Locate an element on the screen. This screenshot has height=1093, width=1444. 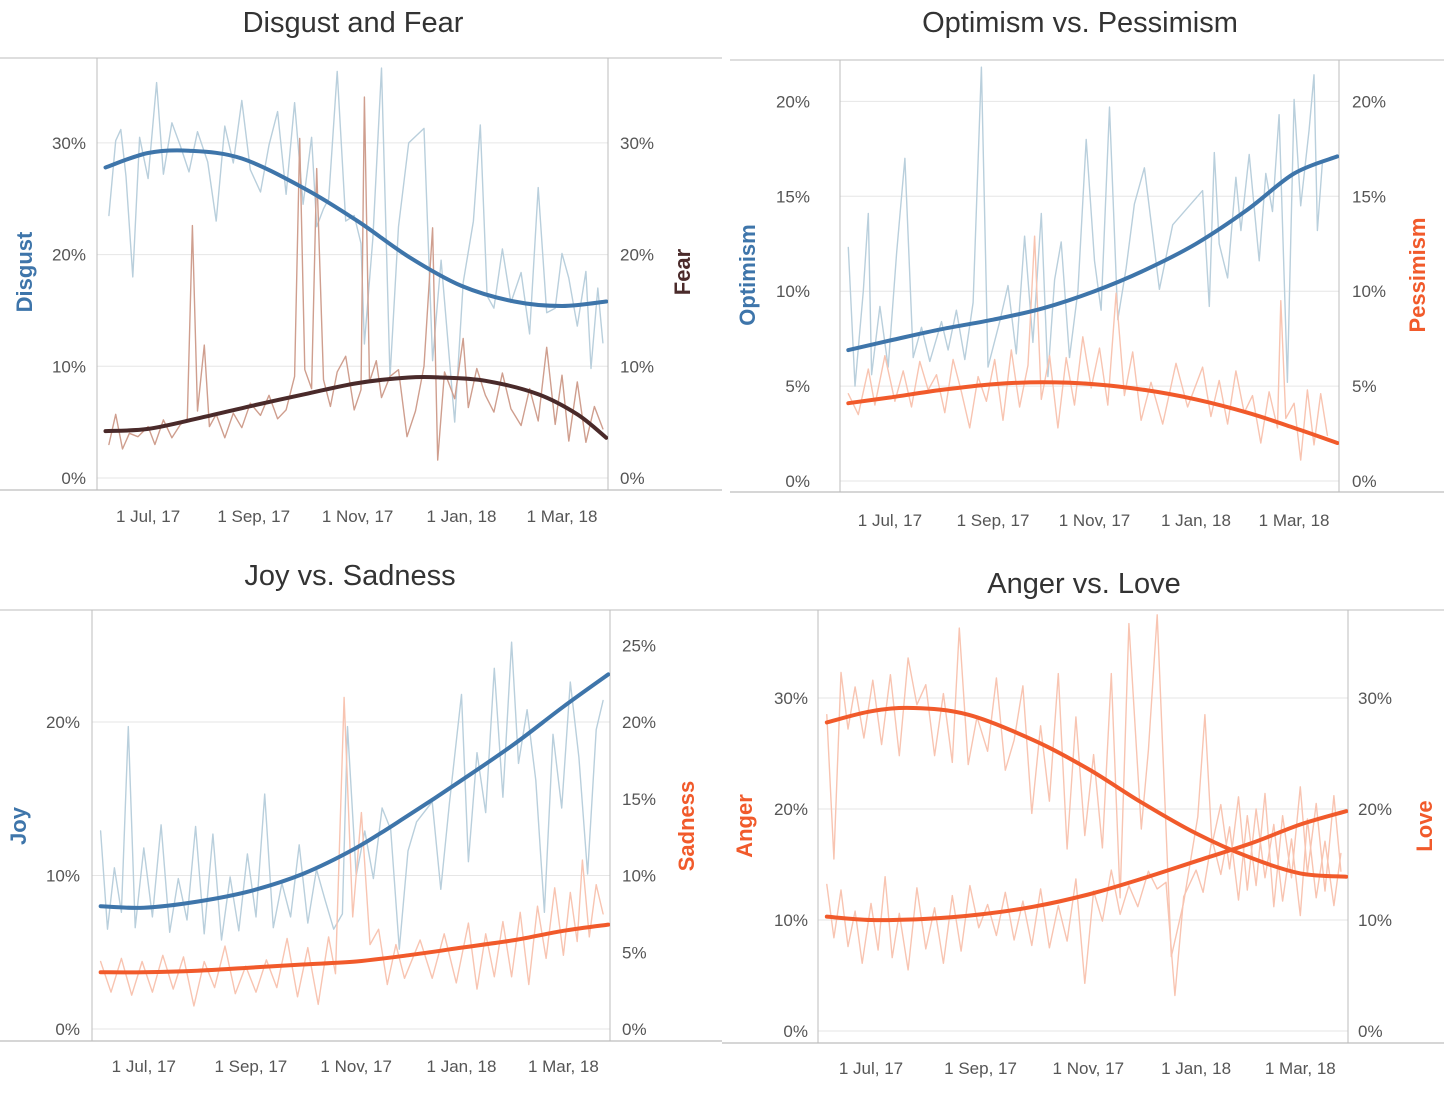
disgust-trend-line is located at coordinates (355, 228).